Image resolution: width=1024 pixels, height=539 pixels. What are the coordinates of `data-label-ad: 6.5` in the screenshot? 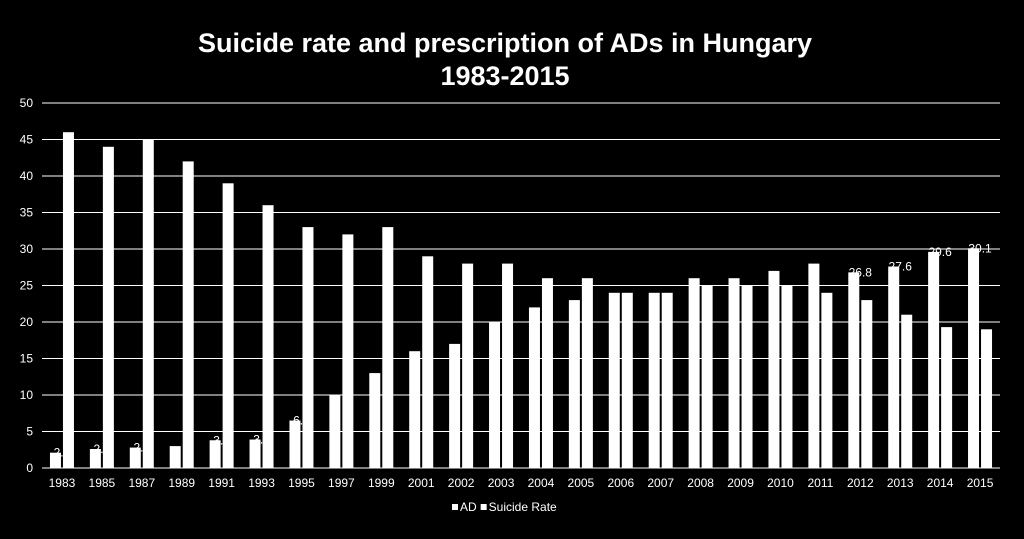 It's located at (301, 421).